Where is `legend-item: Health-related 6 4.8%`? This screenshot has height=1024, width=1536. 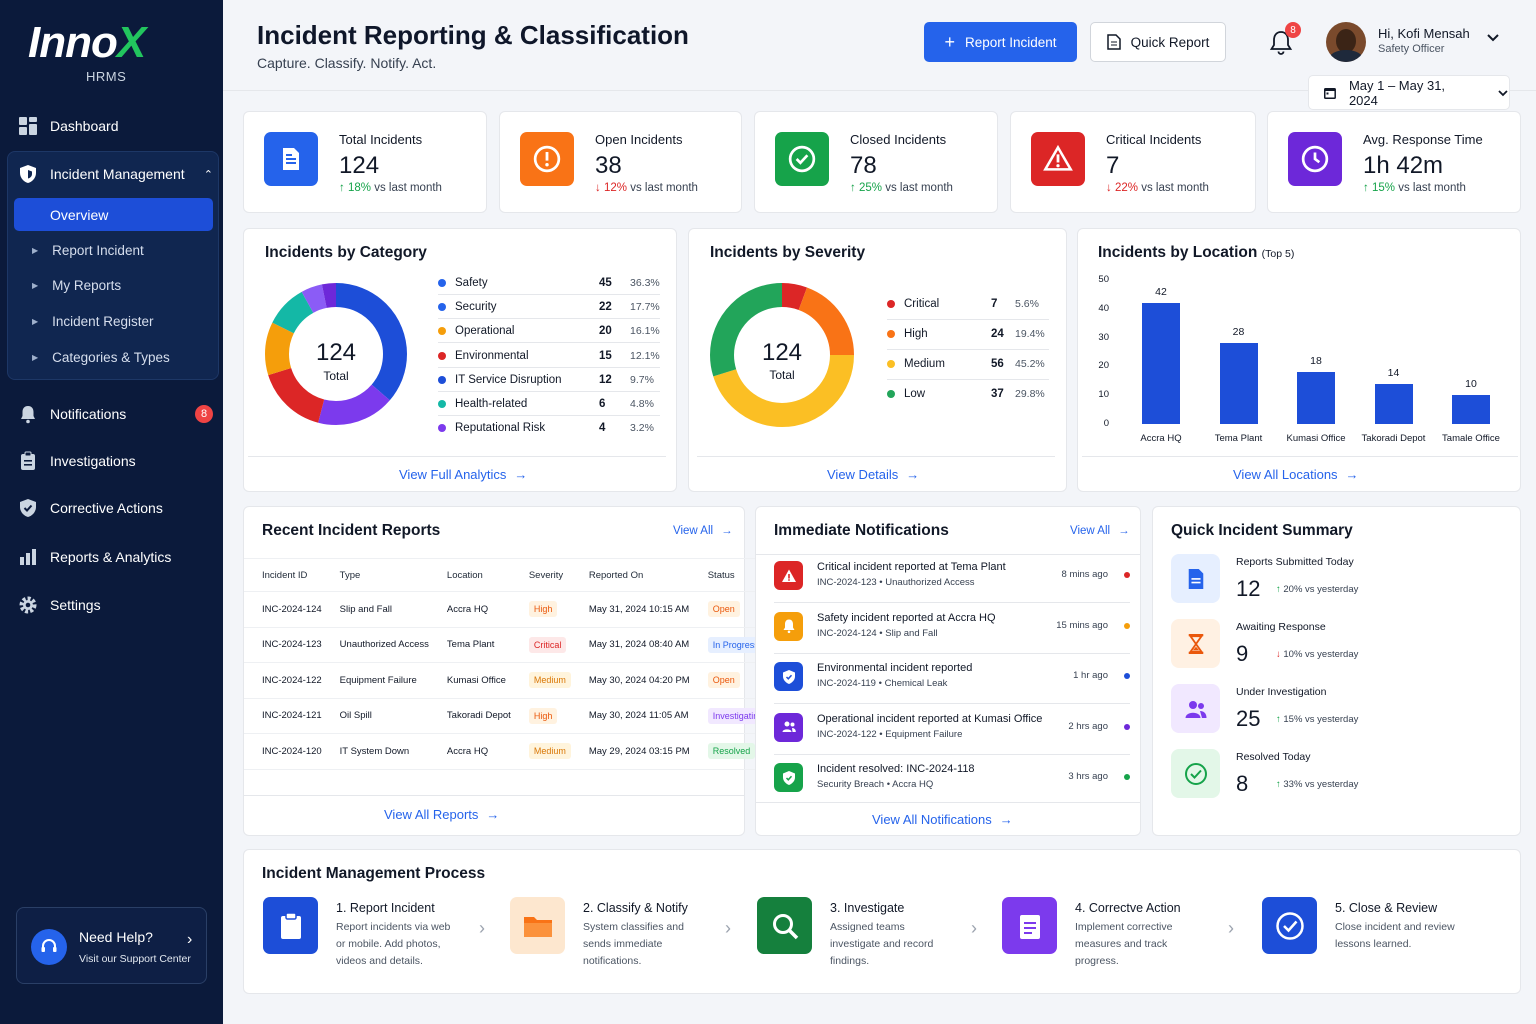 legend-item: Health-related 6 4.8% is located at coordinates (549, 404).